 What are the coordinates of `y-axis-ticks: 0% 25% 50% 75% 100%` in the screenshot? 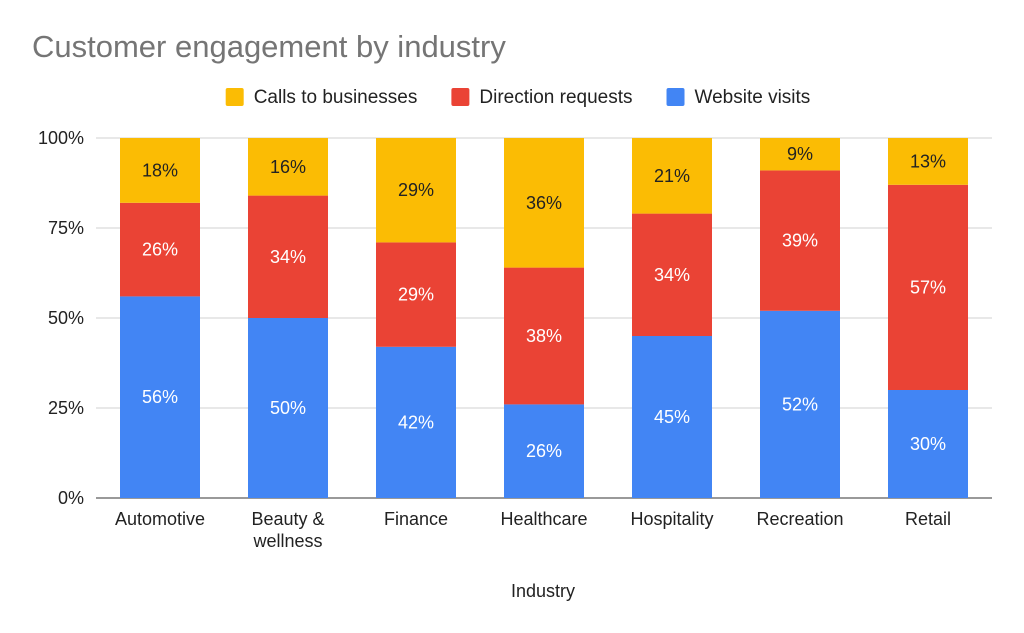 It's located at (61, 318).